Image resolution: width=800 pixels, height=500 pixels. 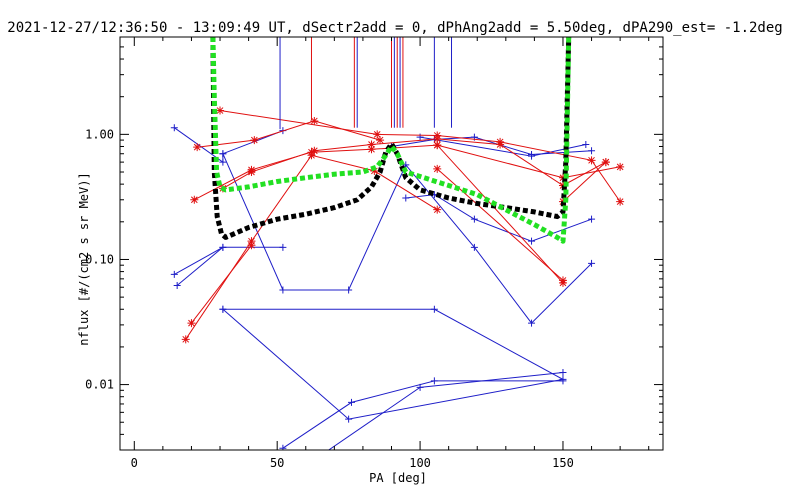 What do you see at coordinates (420, 463) in the screenshot?
I see `x-tick-label: 100` at bounding box center [420, 463].